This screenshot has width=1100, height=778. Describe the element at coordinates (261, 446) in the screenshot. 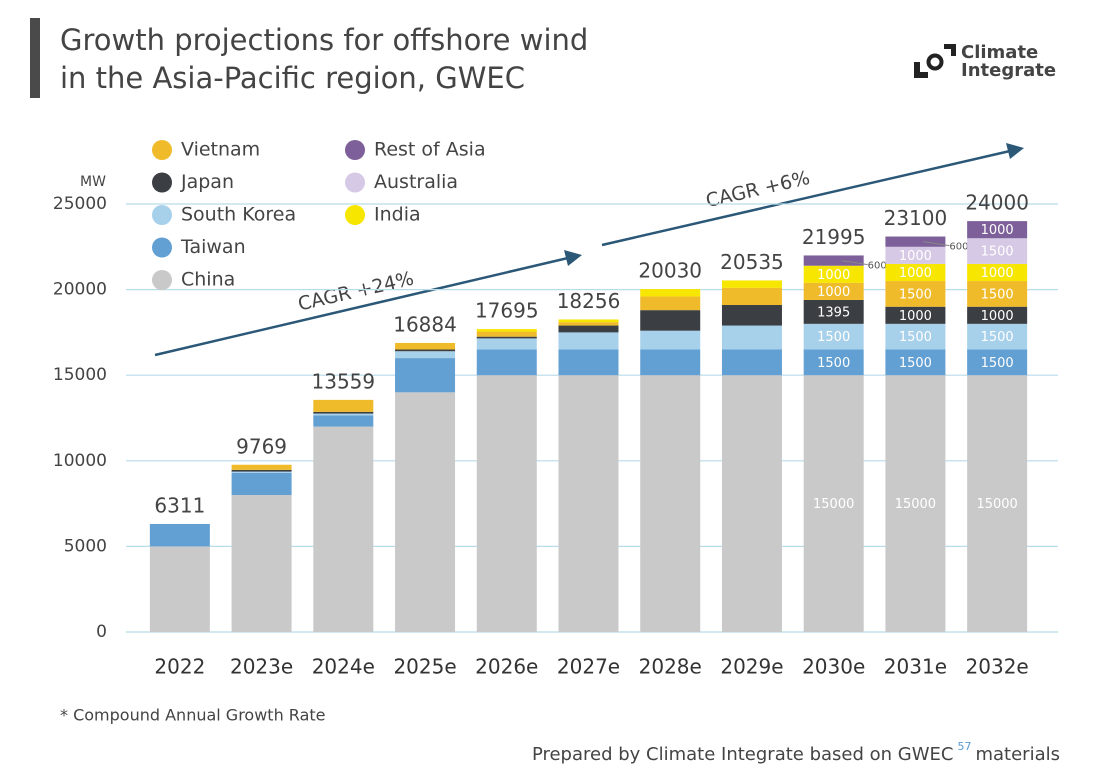

I see `total-label: 9769` at that location.